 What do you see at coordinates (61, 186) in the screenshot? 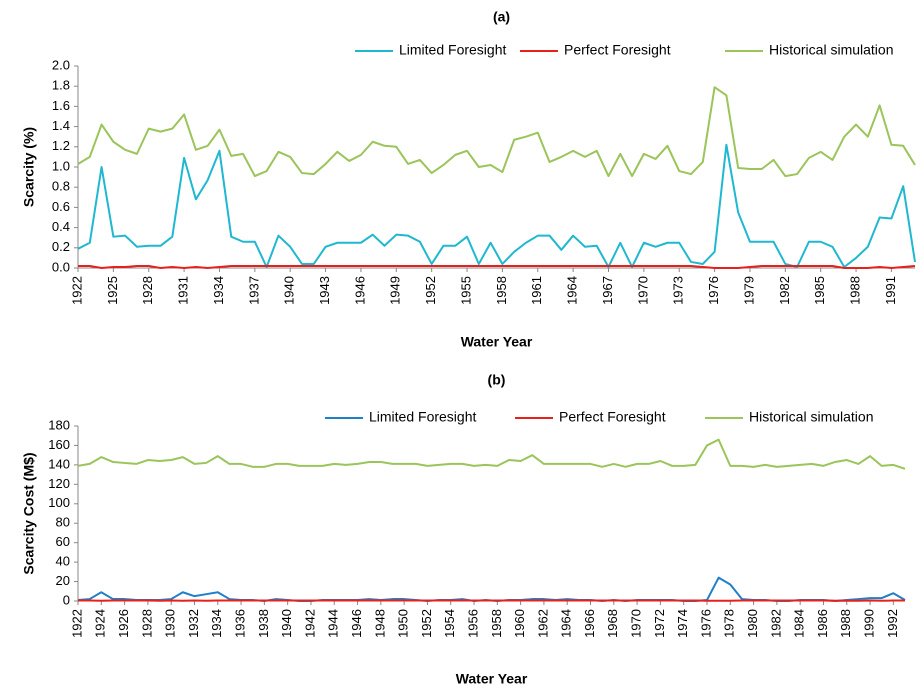
I see `y-tick-label: 0.8` at bounding box center [61, 186].